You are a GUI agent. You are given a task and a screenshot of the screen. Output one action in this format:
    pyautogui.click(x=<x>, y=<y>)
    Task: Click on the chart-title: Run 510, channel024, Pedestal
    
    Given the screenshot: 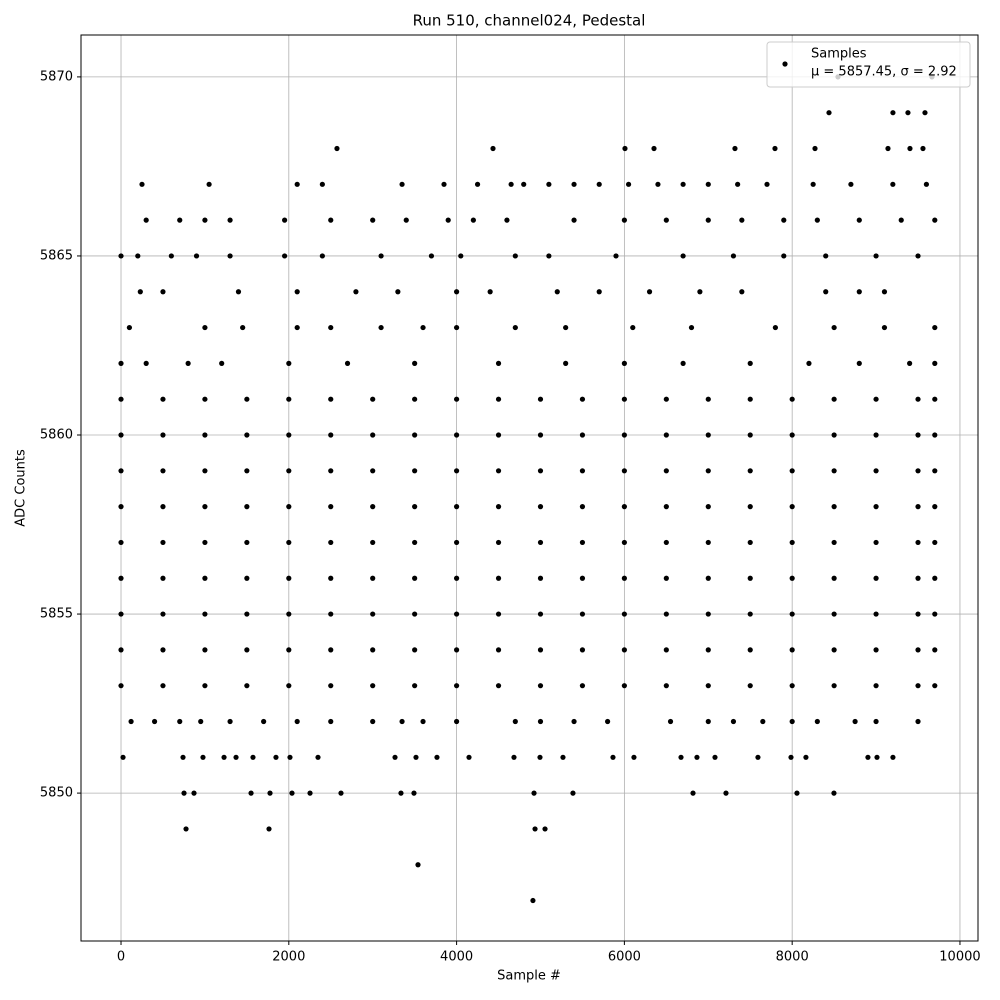 What is the action you would take?
    pyautogui.click(x=529, y=21)
    